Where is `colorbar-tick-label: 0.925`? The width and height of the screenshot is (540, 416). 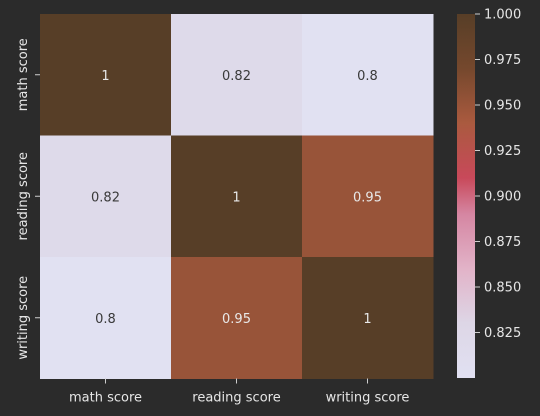 colorbar-tick-label: 0.925 is located at coordinates (502, 151).